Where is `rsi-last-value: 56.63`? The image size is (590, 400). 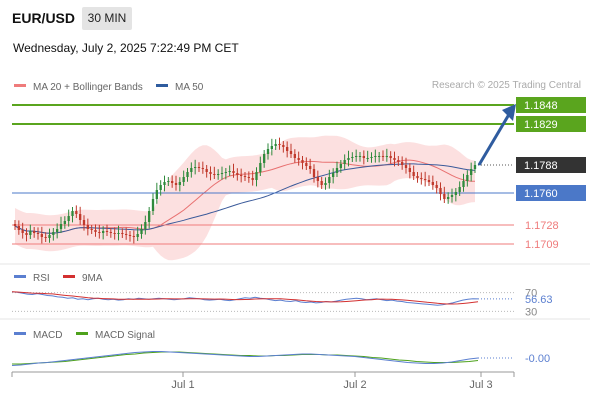 rsi-last-value: 56.63 is located at coordinates (539, 300).